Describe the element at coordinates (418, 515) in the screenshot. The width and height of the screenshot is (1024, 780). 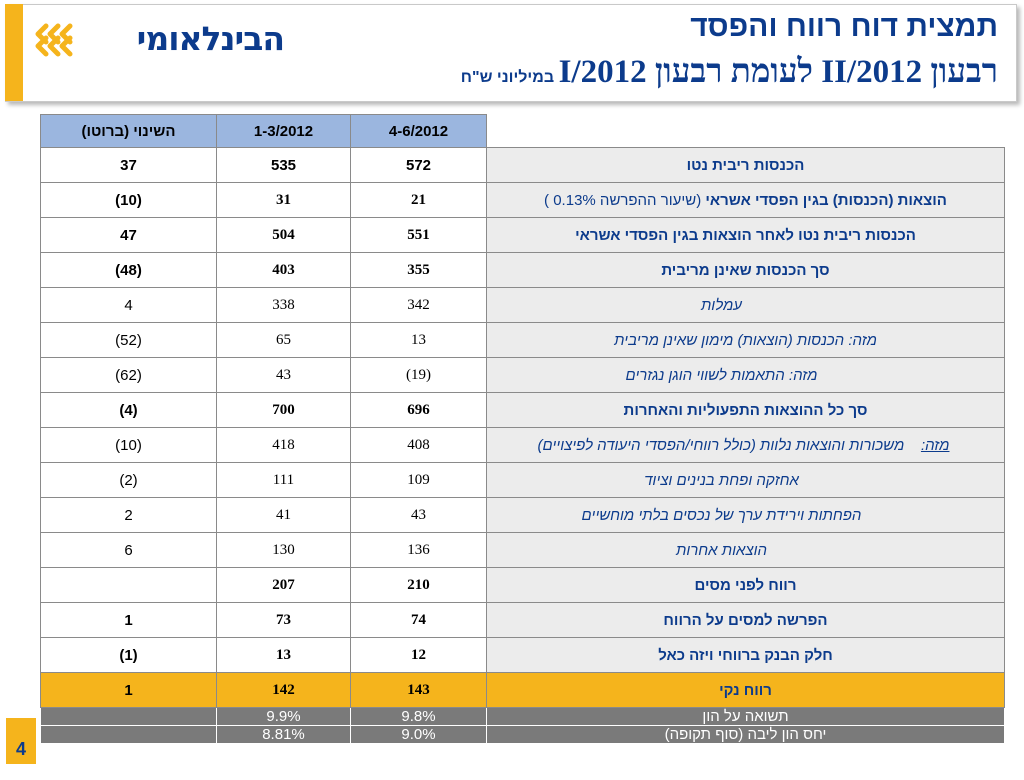
I see `q2-cell: 43` at that location.